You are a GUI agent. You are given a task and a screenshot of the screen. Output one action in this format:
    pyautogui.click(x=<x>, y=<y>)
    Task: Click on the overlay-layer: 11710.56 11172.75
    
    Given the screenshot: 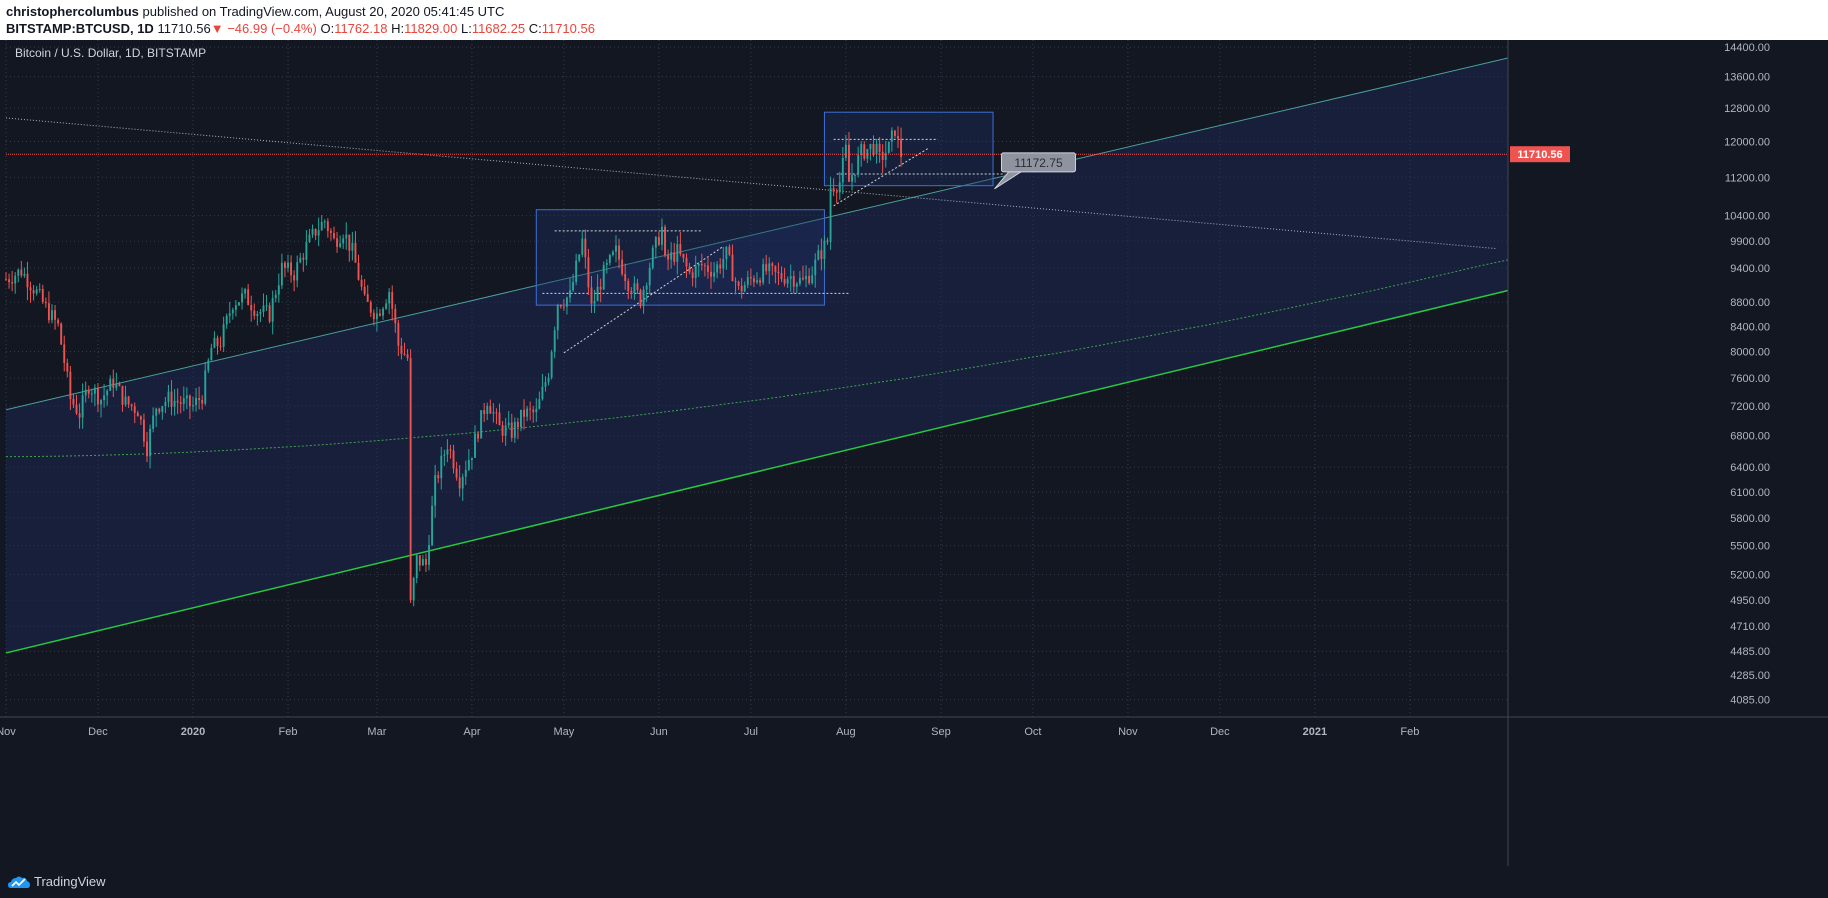 What is the action you would take?
    pyautogui.click(x=788, y=168)
    